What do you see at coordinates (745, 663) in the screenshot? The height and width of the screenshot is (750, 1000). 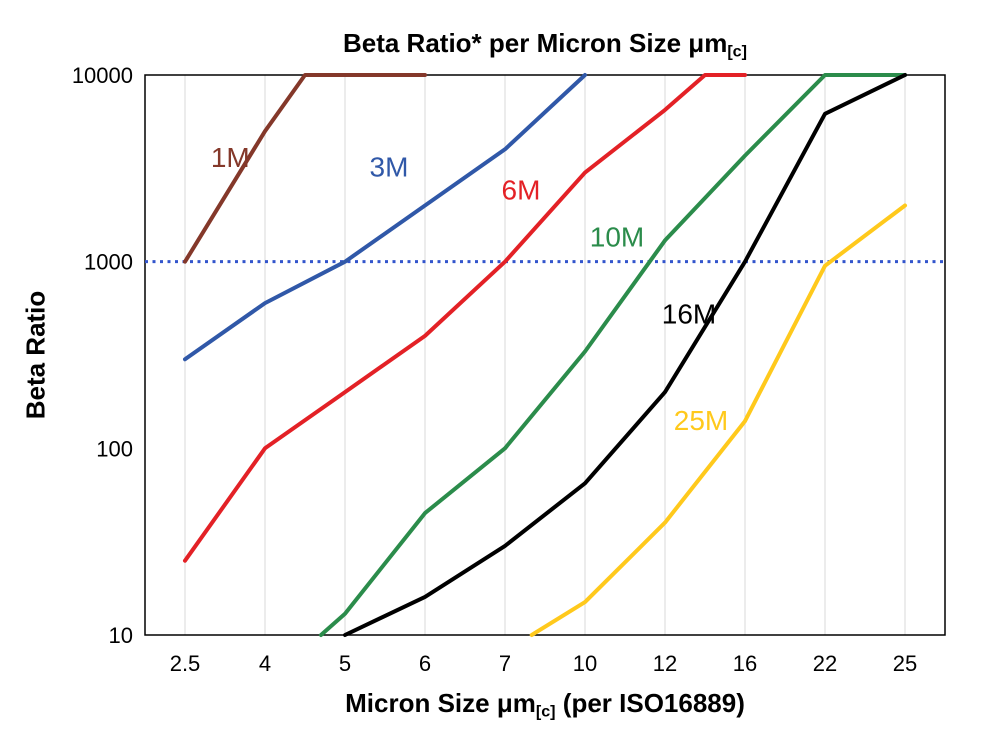 I see `x-tick-label: 16` at bounding box center [745, 663].